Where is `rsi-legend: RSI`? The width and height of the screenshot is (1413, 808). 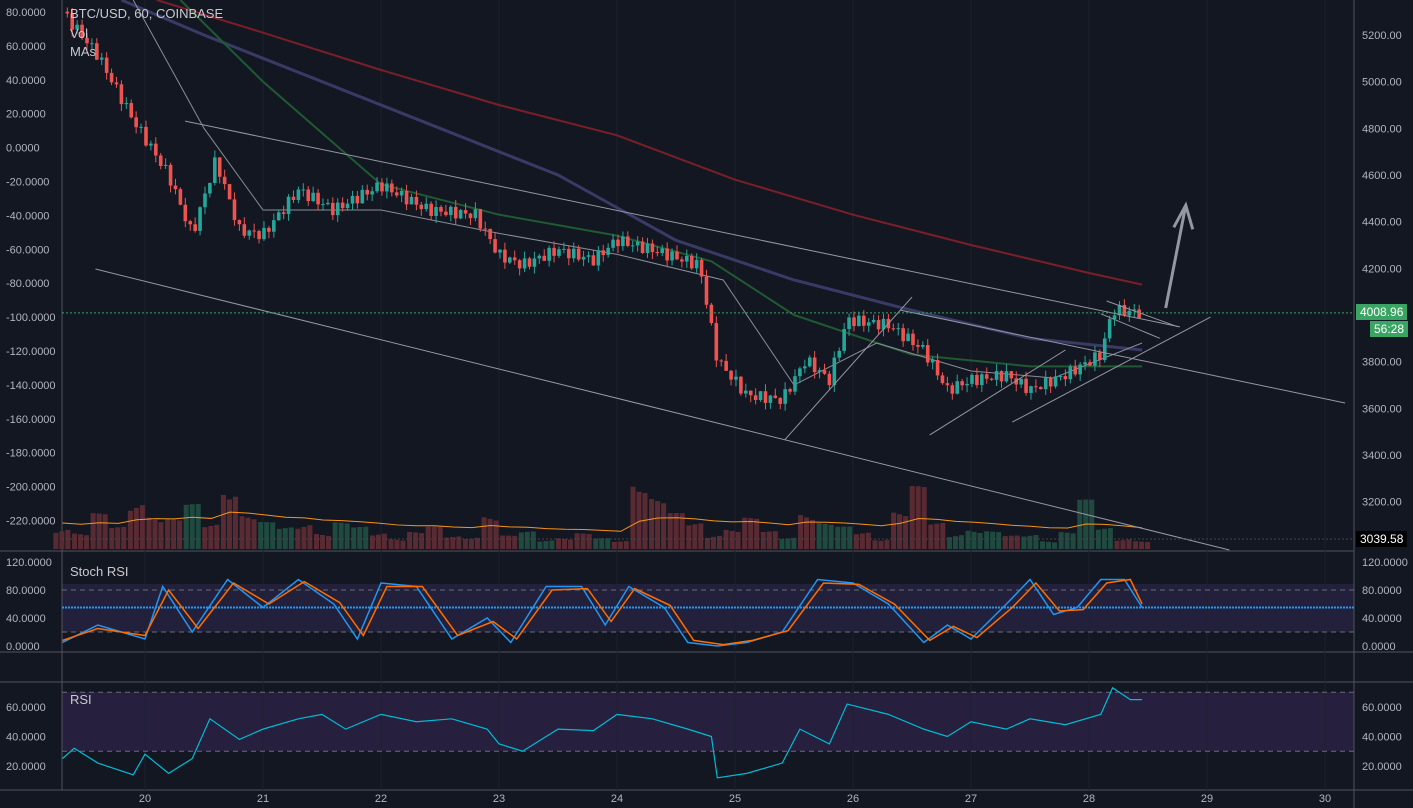
rsi-legend: RSI is located at coordinates (81, 699).